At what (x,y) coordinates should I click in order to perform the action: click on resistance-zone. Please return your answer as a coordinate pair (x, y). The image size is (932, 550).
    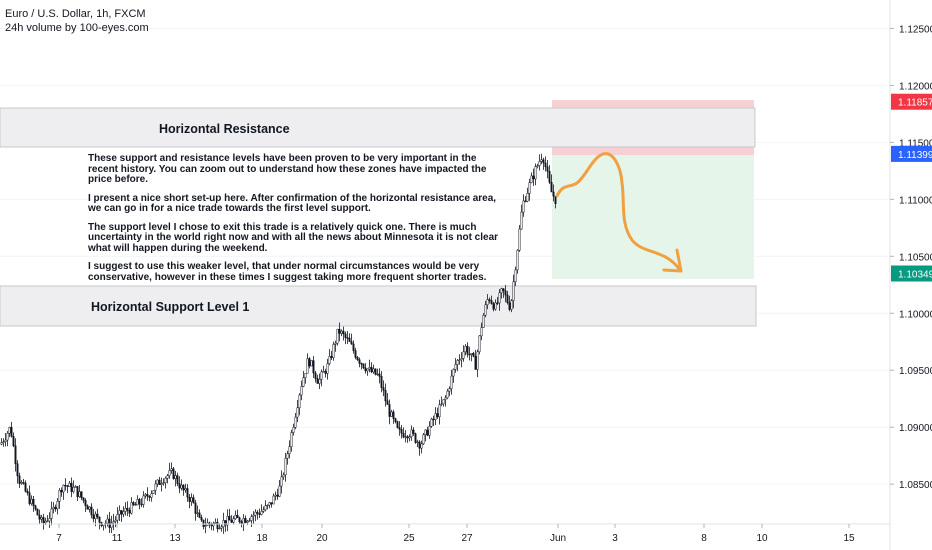
    Looking at the image, I should click on (378, 127).